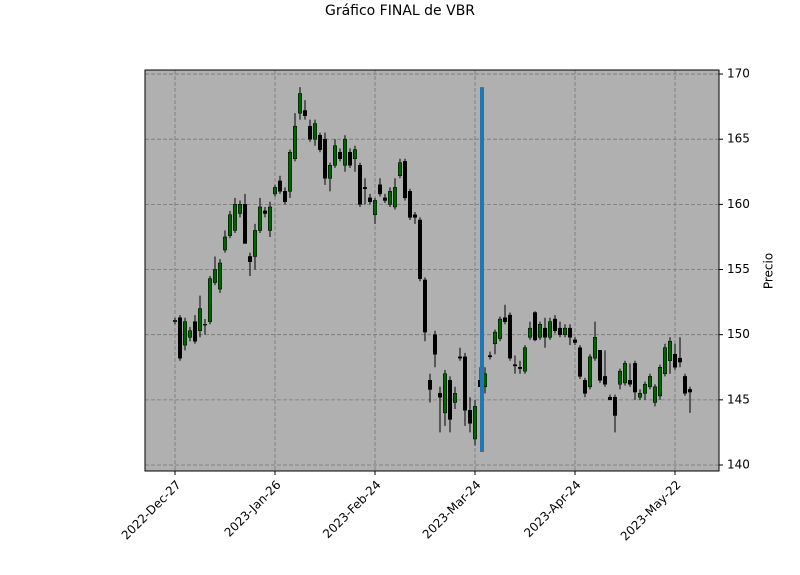 This screenshot has width=800, height=575. Describe the element at coordinates (738, 399) in the screenshot. I see `y-tick-label: 145` at that location.